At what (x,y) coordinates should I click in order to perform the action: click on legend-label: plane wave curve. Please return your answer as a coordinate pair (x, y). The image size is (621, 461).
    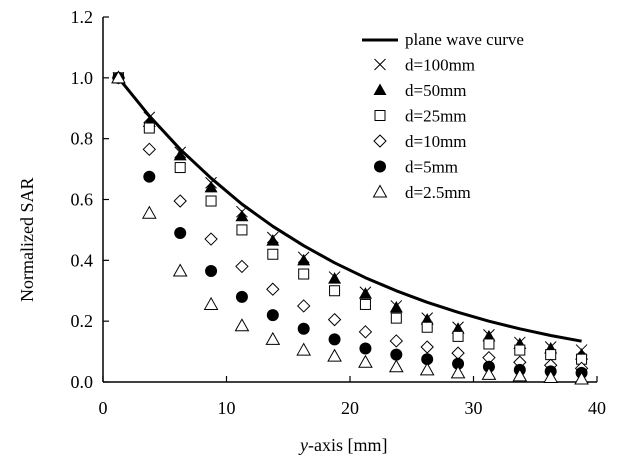
    Looking at the image, I should click on (464, 39).